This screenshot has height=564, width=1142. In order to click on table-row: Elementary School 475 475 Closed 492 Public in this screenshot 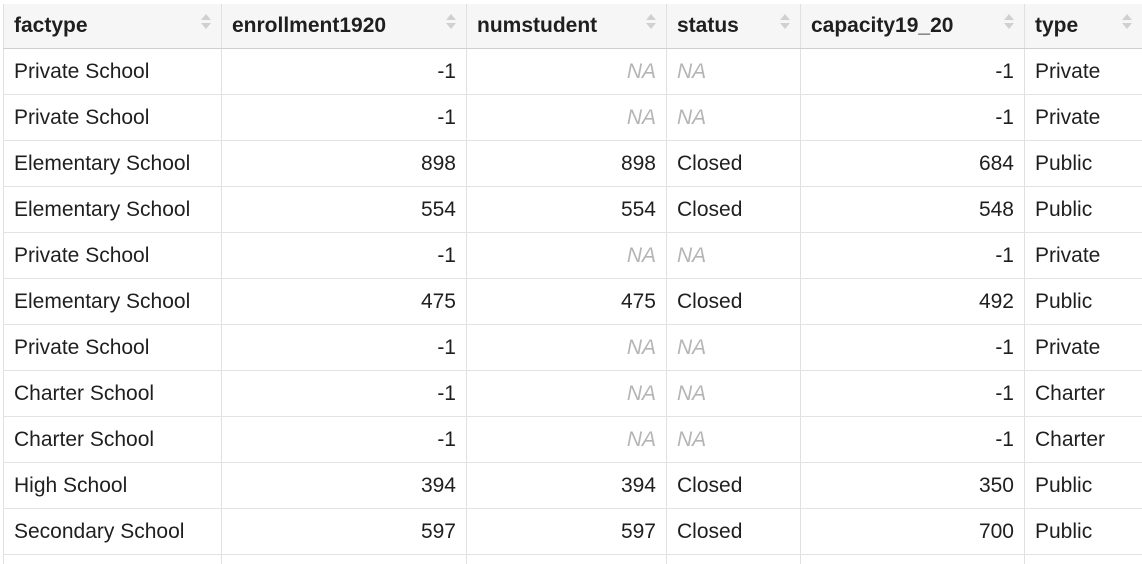, I will do `click(572, 301)`.